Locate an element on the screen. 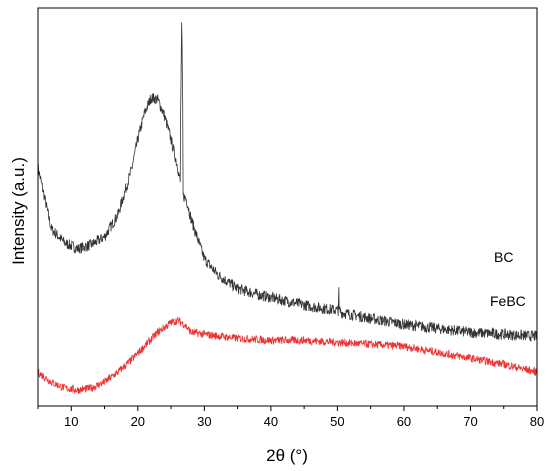  y-axis-title: Intensity (a.u.) is located at coordinates (18, 211).